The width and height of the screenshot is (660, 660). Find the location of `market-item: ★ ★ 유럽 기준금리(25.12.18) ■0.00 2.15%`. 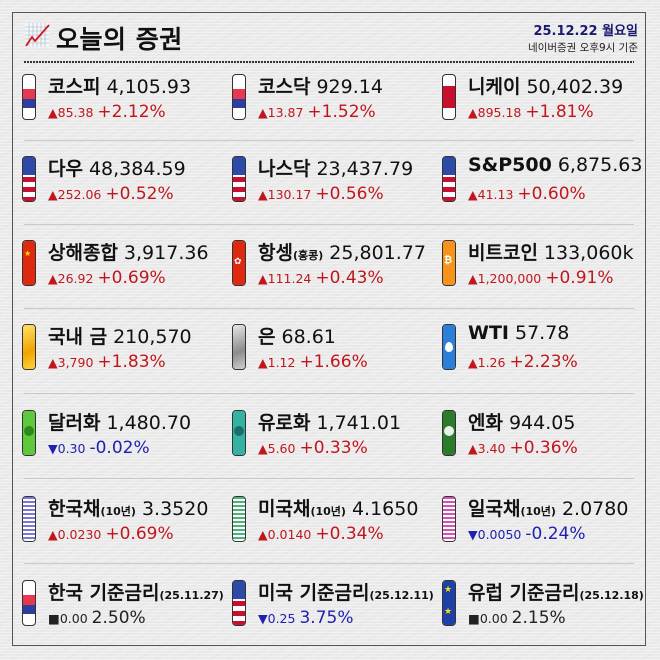

market-item: ★ ★ 유럽 기준금리(25.12.18) ■0.00 2.15% is located at coordinates (538, 611).